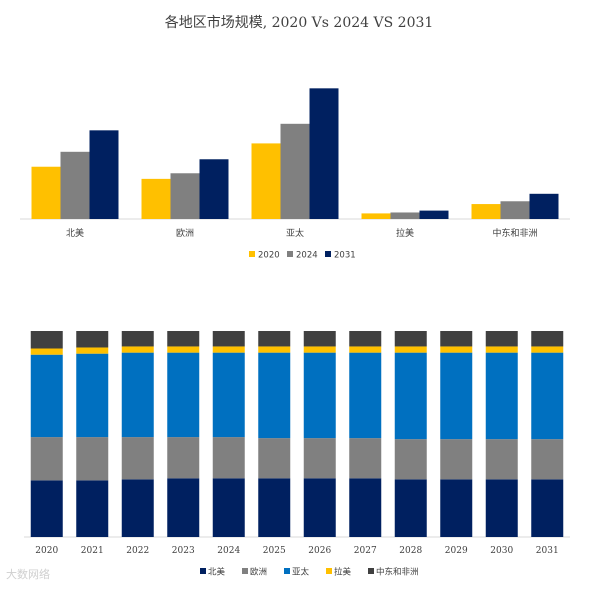 This screenshot has height=590, width=598. What do you see at coordinates (343, 572) in the screenshot?
I see `legend-label: 拉美` at bounding box center [343, 572].